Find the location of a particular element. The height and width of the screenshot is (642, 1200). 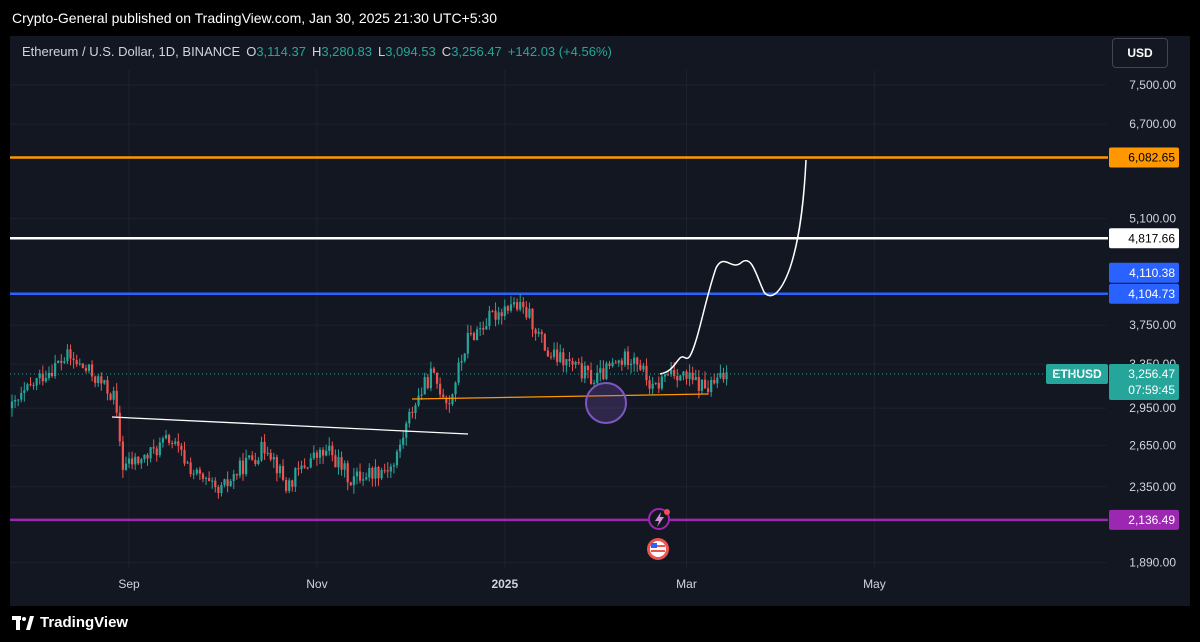

trendline-orange is located at coordinates (560, 396).